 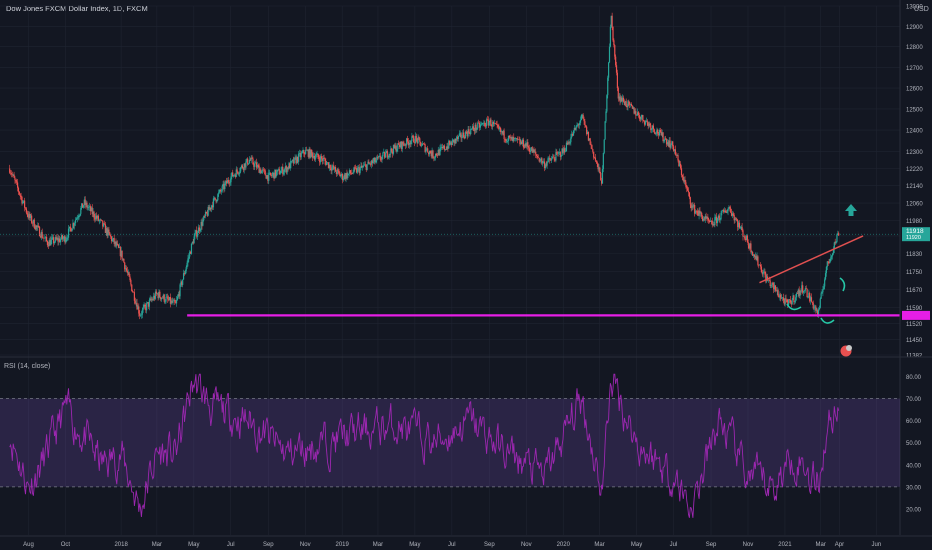 I want to click on current-price-sub: 11920, so click(x=913, y=238).